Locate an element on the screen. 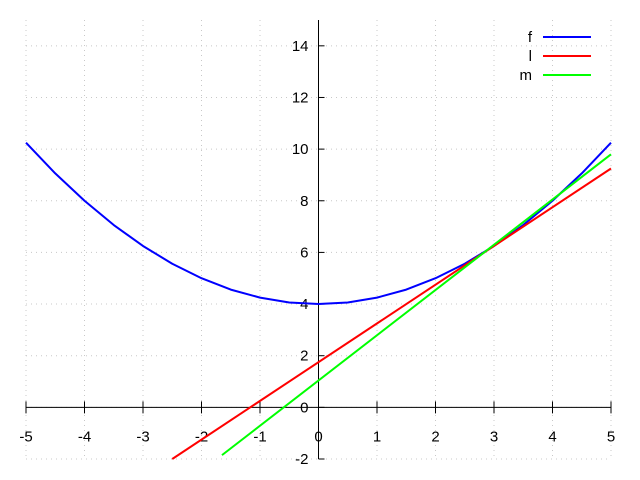 This screenshot has width=640, height=480. y-tick-label: 2 is located at coordinates (304, 356).